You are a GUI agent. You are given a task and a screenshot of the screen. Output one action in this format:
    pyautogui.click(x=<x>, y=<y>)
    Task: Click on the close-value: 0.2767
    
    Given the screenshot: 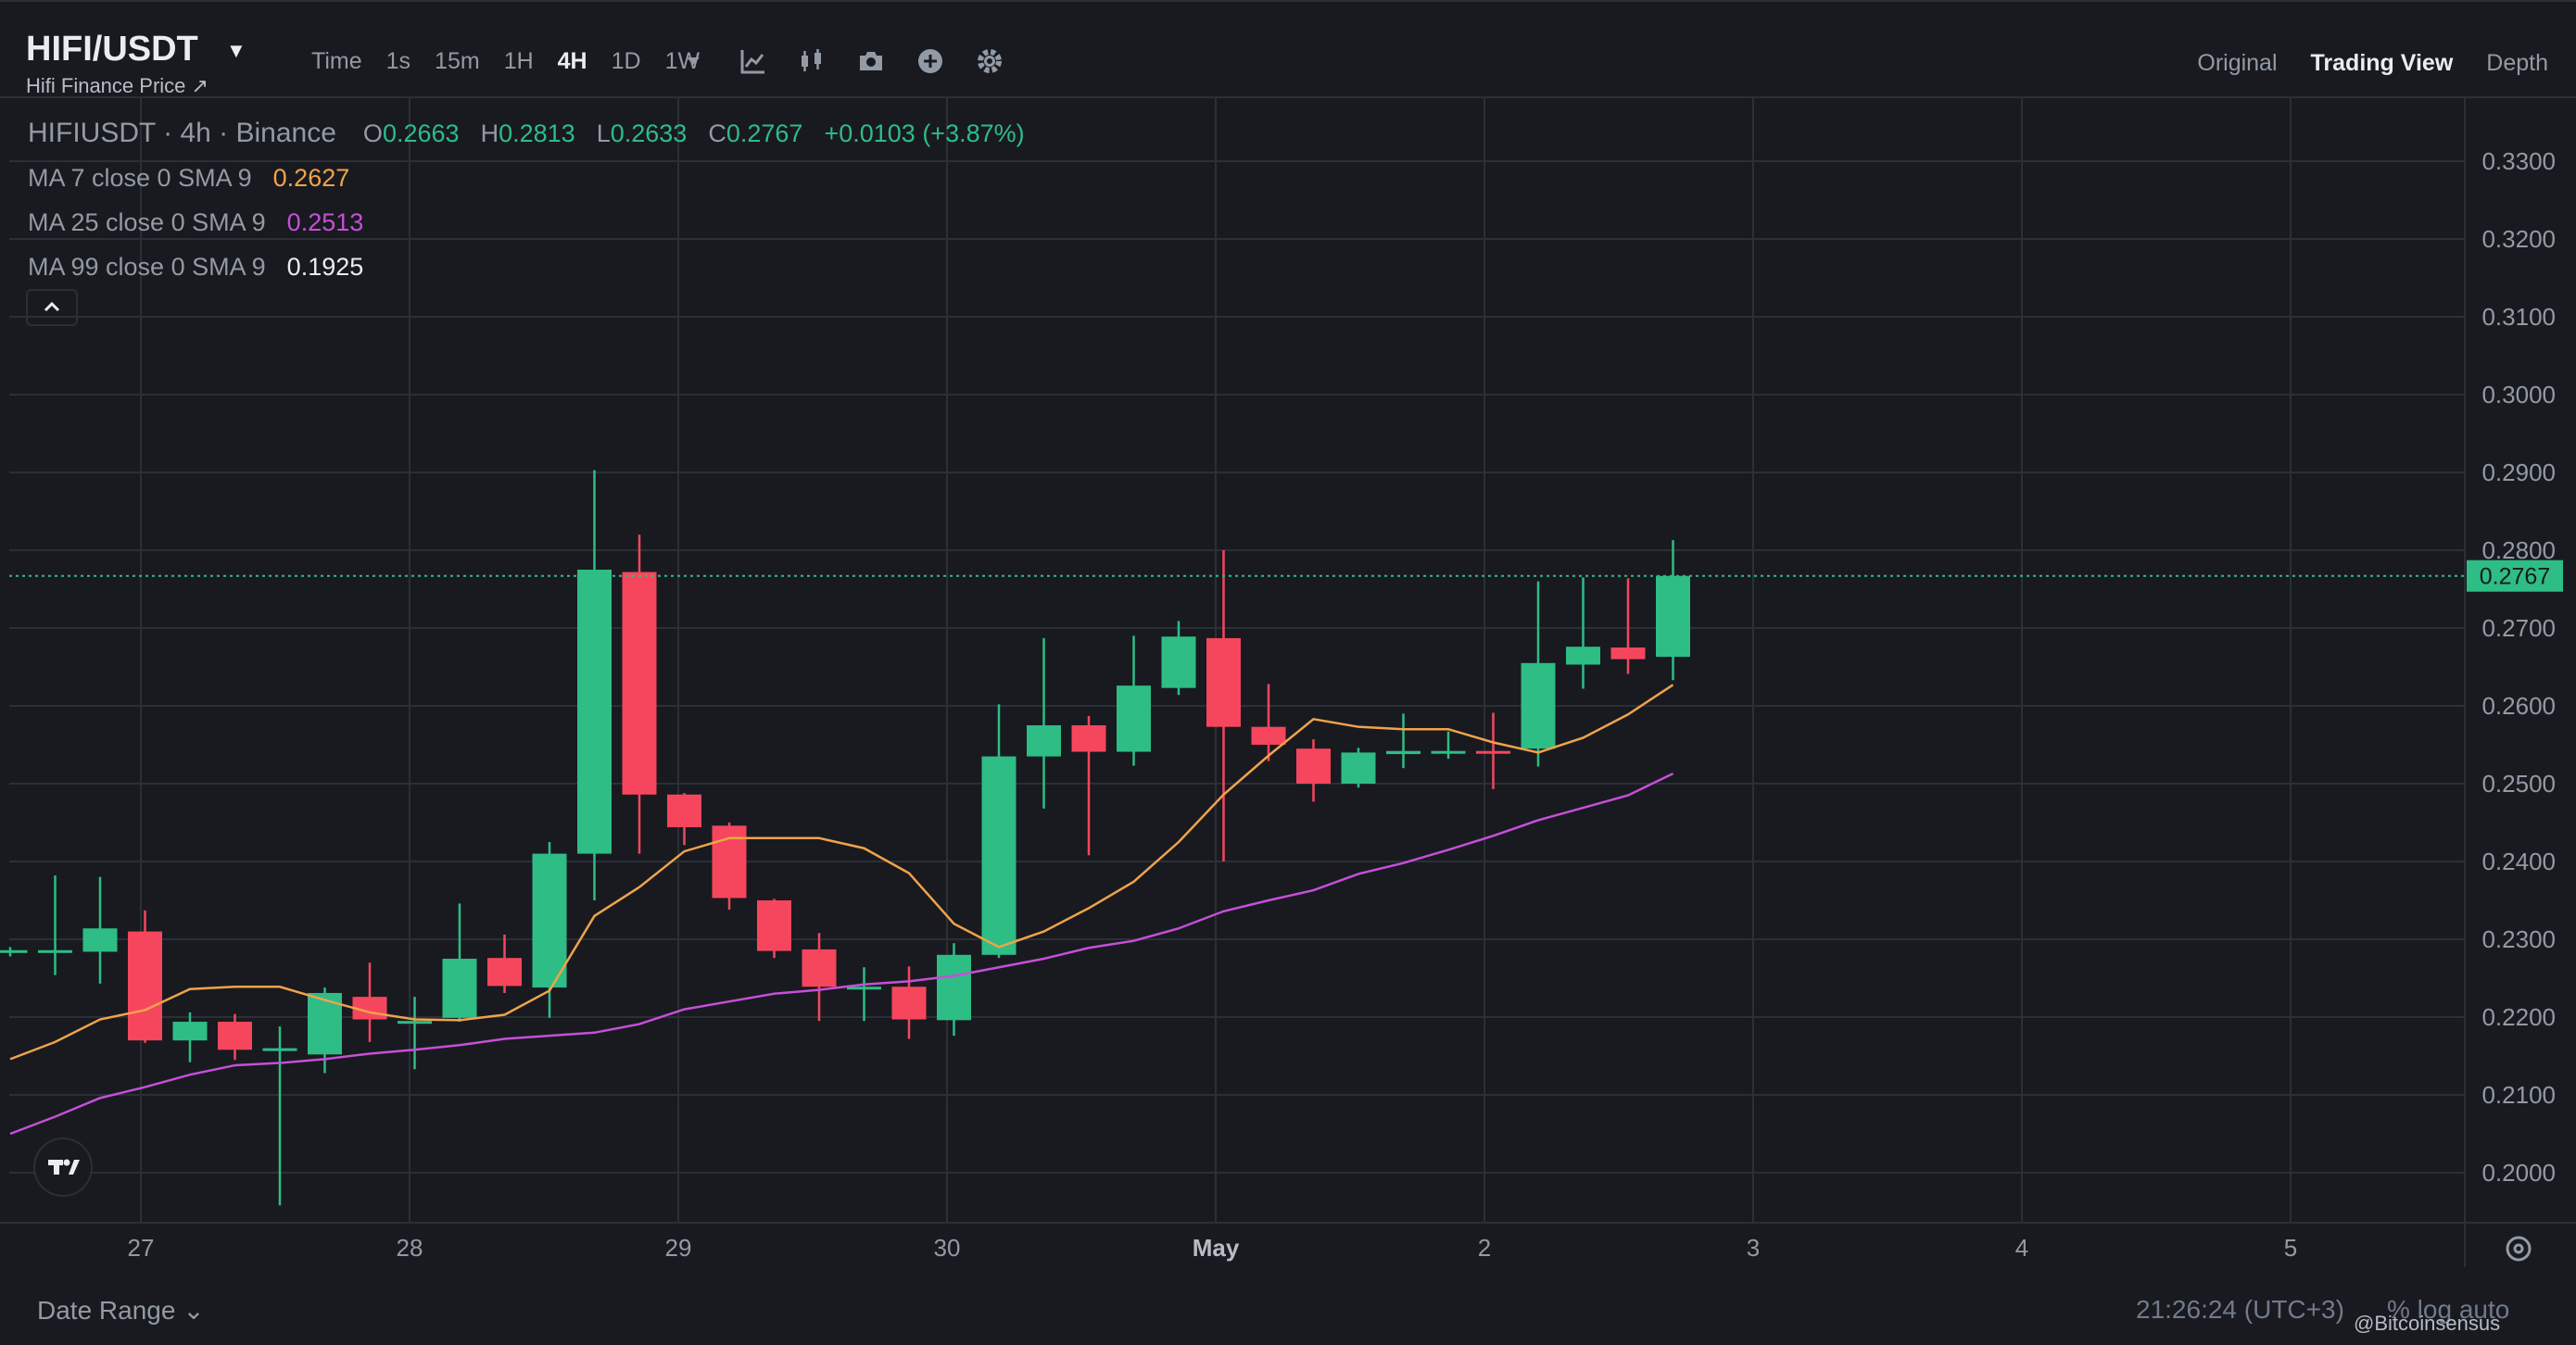 What is the action you would take?
    pyautogui.click(x=764, y=133)
    